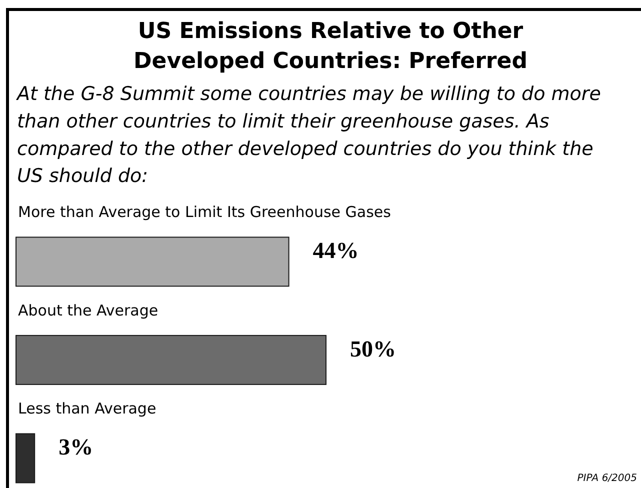 This screenshot has height=488, width=641. What do you see at coordinates (373, 348) in the screenshot?
I see `data-label: 50%` at bounding box center [373, 348].